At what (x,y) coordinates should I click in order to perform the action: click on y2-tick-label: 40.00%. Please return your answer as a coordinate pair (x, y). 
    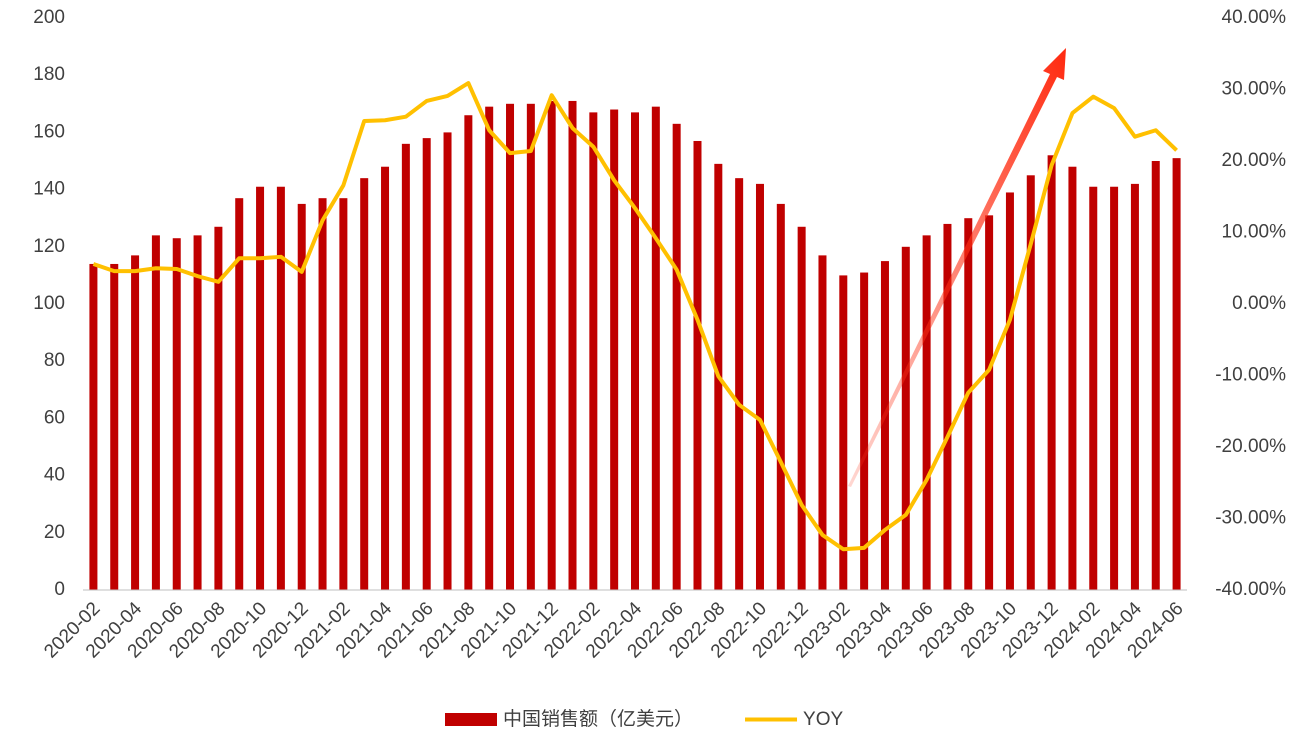
    Looking at the image, I should click on (1254, 17).